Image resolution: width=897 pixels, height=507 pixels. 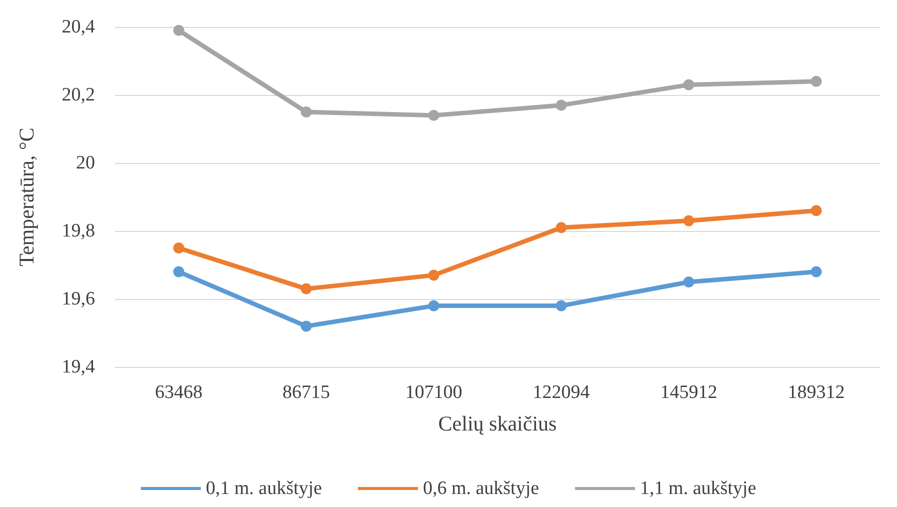 What do you see at coordinates (561, 392) in the screenshot?
I see `x-tick-label: 122094` at bounding box center [561, 392].